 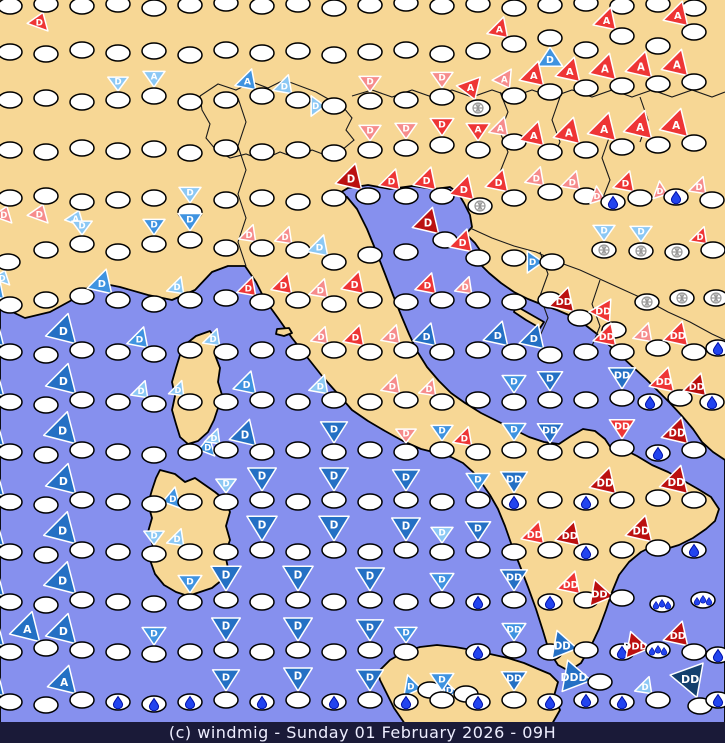 What do you see at coordinates (622, 429) in the screenshot?
I see `wind-pennant-dd` at bounding box center [622, 429].